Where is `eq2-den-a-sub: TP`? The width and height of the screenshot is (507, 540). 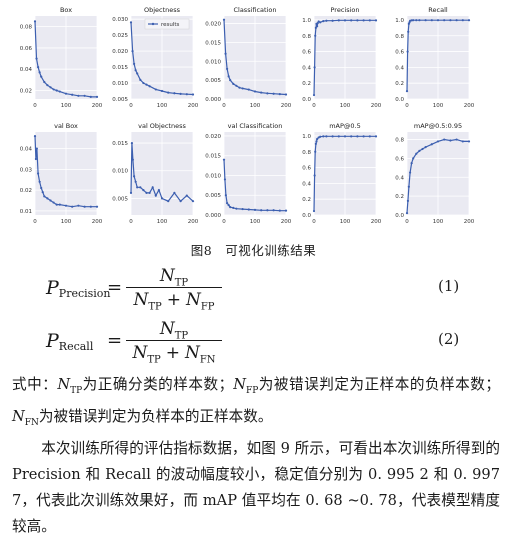 eq2-den-a-sub: TP is located at coordinates (154, 360).